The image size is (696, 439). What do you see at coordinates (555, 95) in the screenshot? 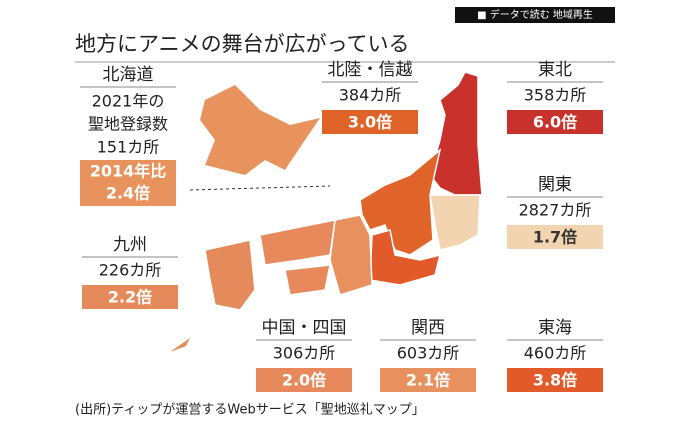
I see `region-count: 358カ所` at bounding box center [555, 95].